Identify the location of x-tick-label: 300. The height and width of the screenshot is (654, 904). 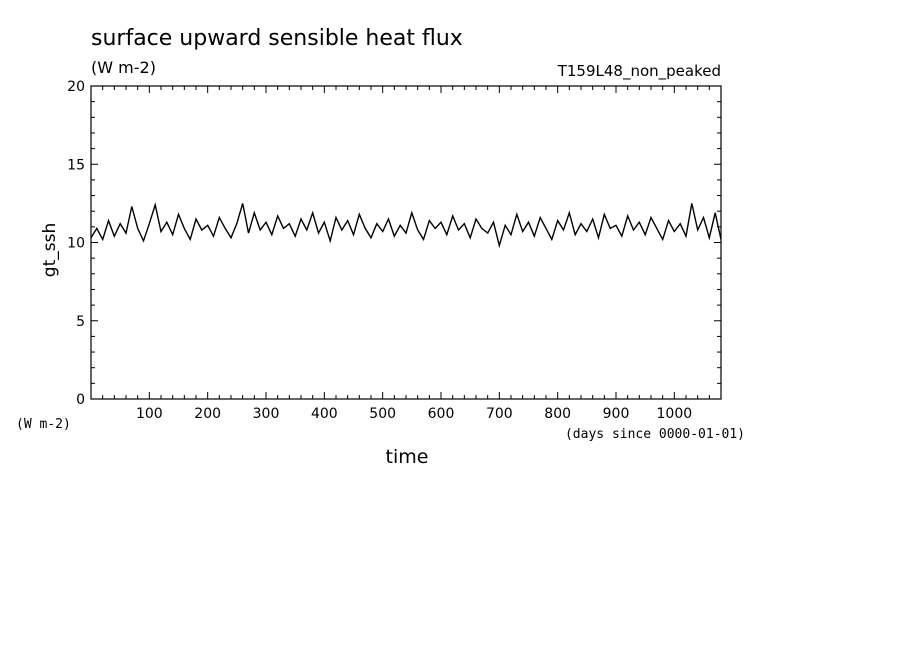
(266, 414).